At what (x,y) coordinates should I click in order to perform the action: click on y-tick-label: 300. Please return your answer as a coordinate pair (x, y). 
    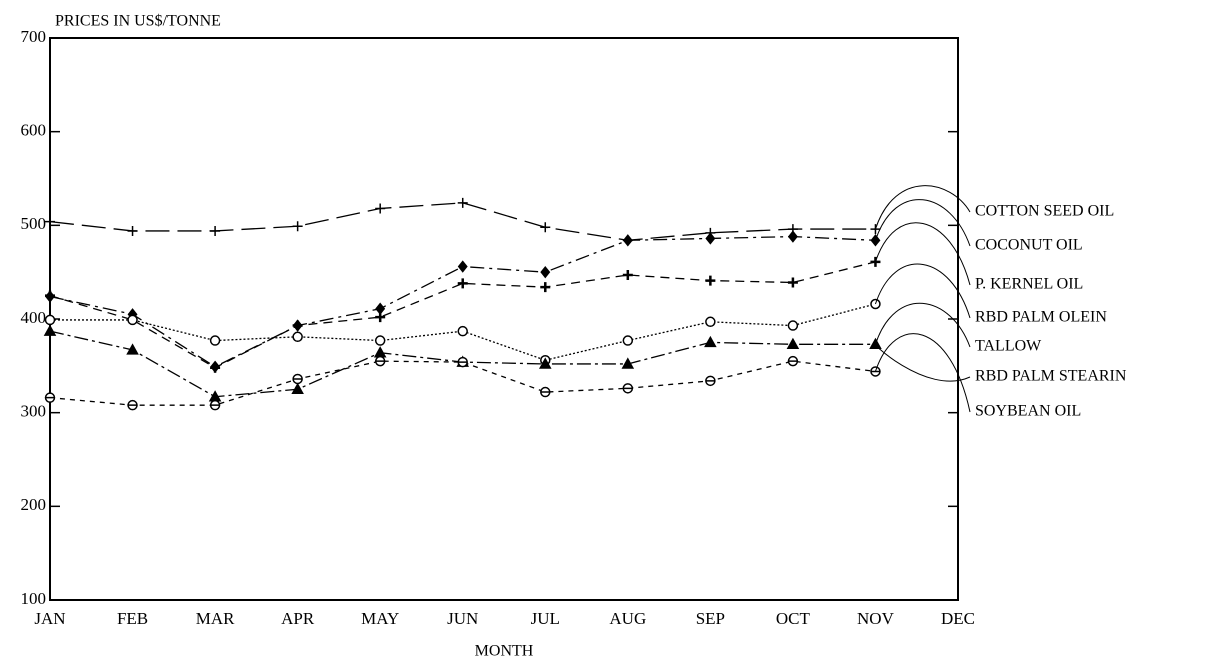
    Looking at the image, I should click on (34, 411).